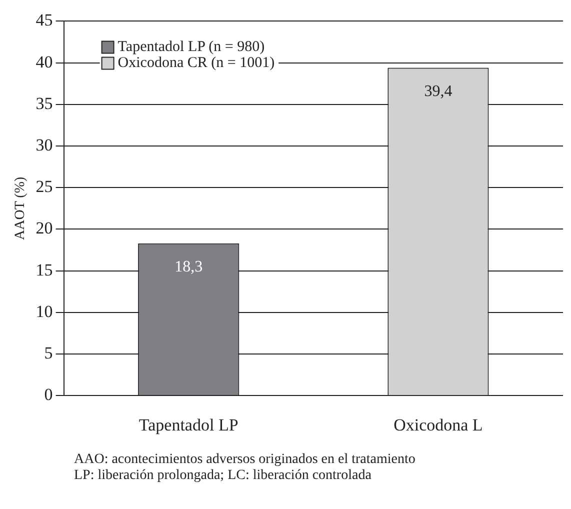  Describe the element at coordinates (44, 228) in the screenshot. I see `y-tick-label: 20` at that location.